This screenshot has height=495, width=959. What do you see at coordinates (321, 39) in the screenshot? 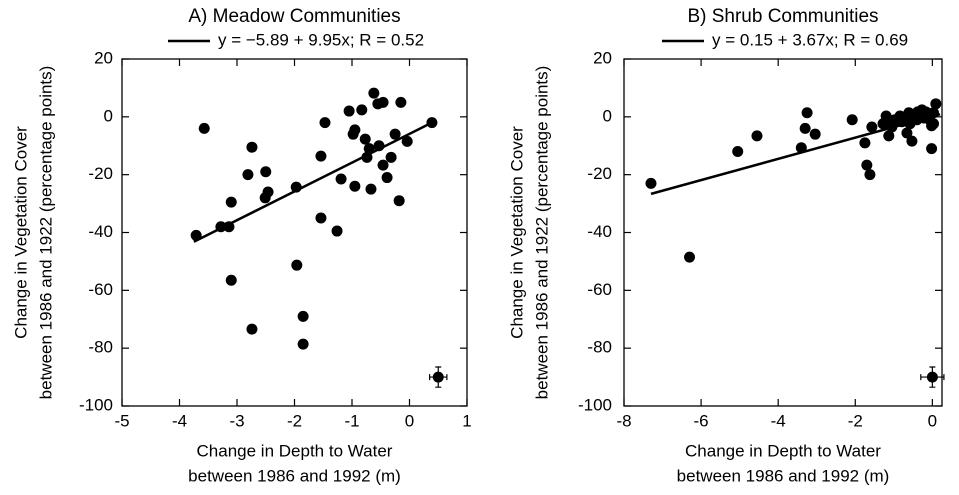
I see `legend-label: y = −5.89 + 9.95x; R = 0.52` at bounding box center [321, 39].